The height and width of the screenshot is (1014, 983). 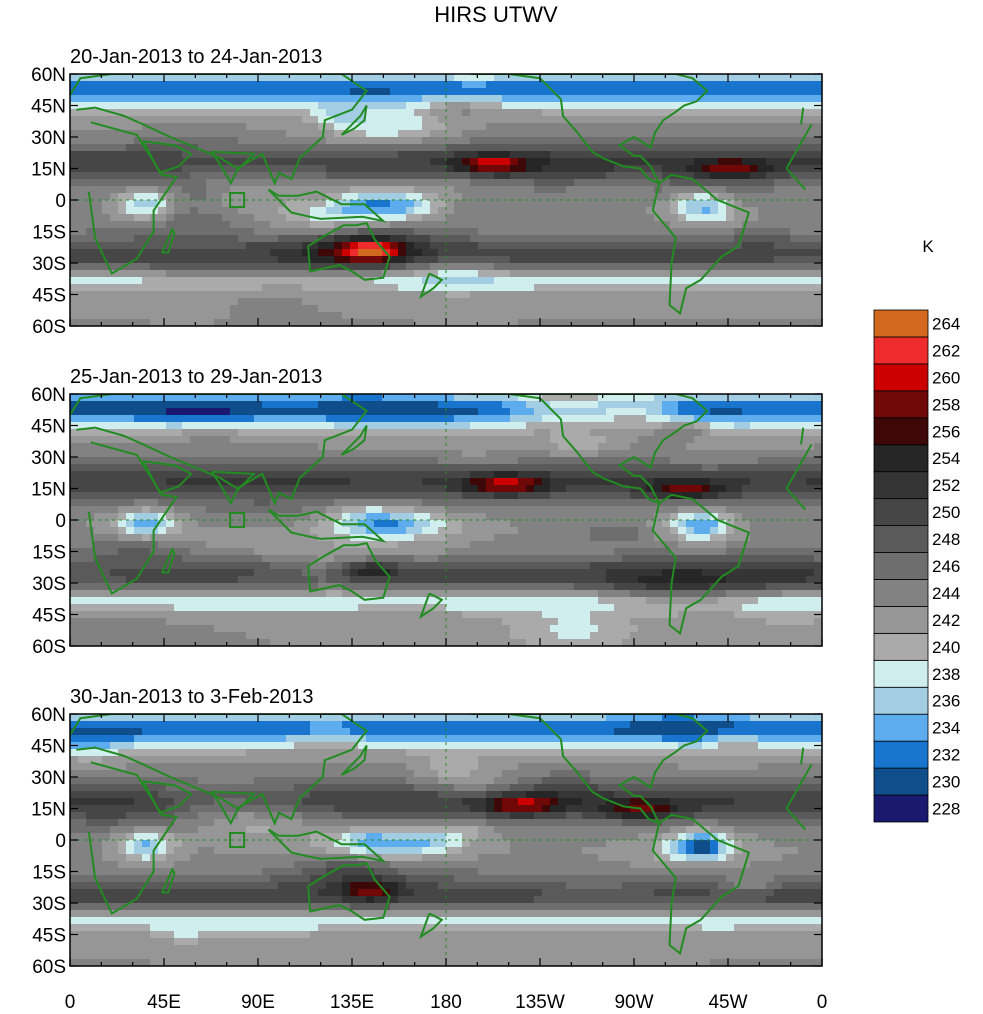 I want to click on figure-title: HIRS UTWV, so click(x=496, y=14).